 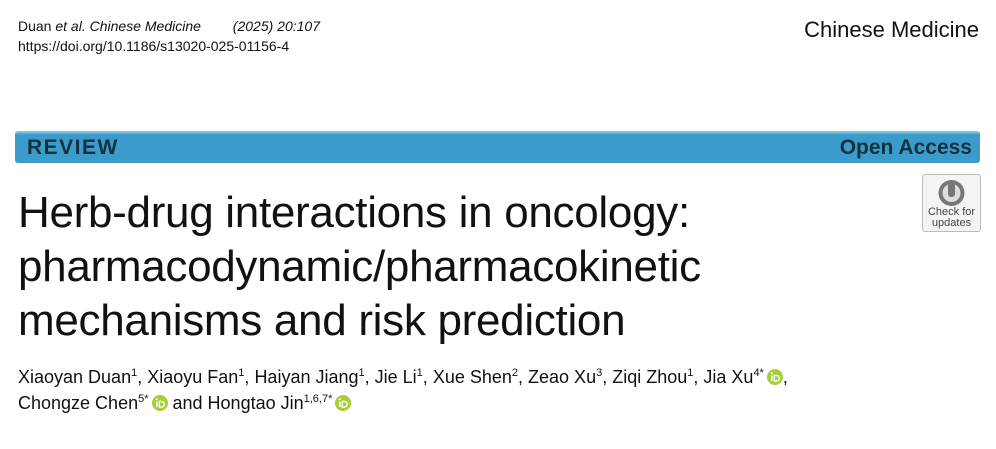 I want to click on et-al: et al., so click(x=70, y=26).